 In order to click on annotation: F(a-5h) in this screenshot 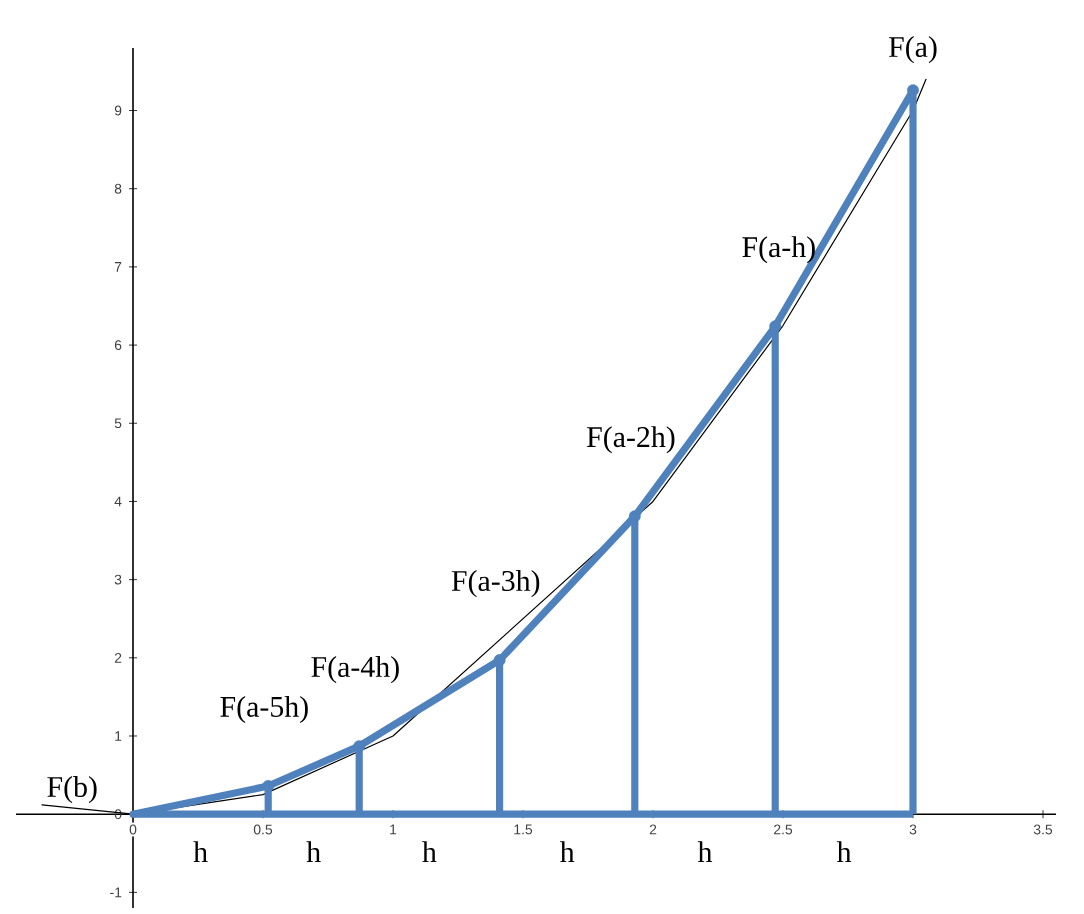, I will do `click(264, 709)`.